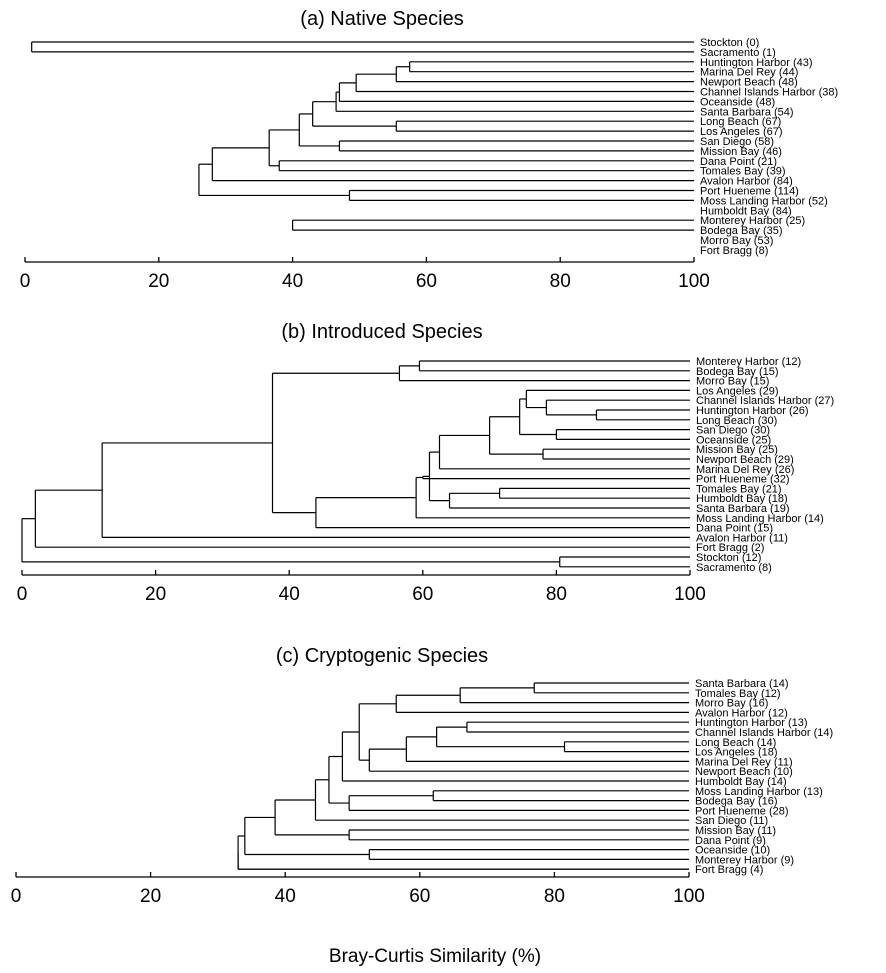 This screenshot has width=886, height=973. What do you see at coordinates (749, 73) in the screenshot?
I see `leaf-label: Marina Del Rey (44)` at bounding box center [749, 73].